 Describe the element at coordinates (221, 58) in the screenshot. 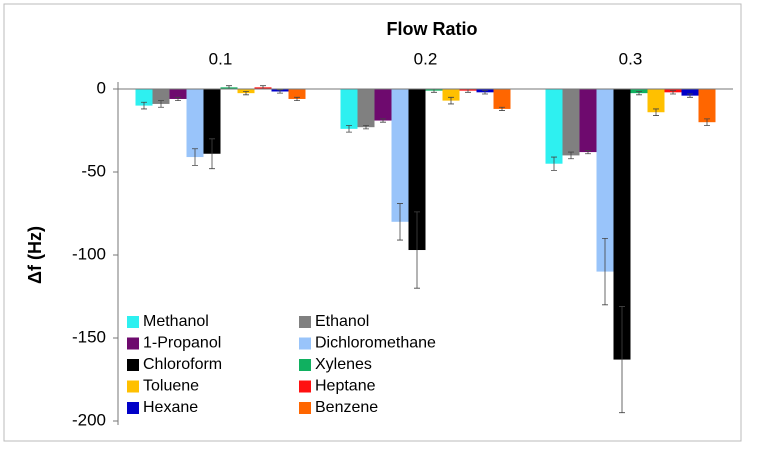

I see `x-tick-label: 0.1` at that location.